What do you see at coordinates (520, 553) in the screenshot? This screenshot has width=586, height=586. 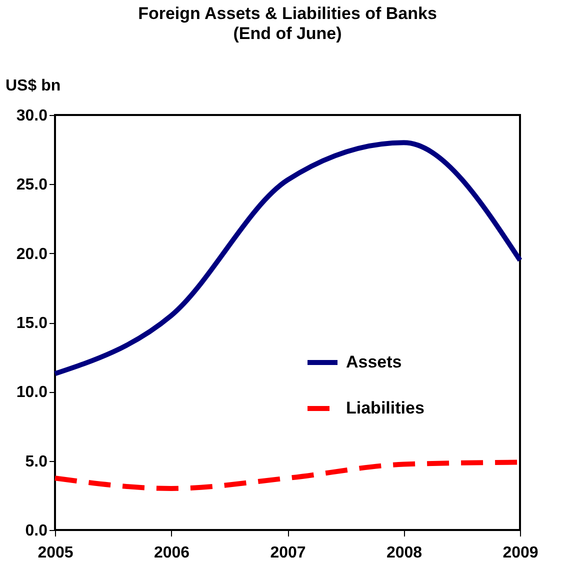 I see `x-tick-label: 2009` at bounding box center [520, 553].